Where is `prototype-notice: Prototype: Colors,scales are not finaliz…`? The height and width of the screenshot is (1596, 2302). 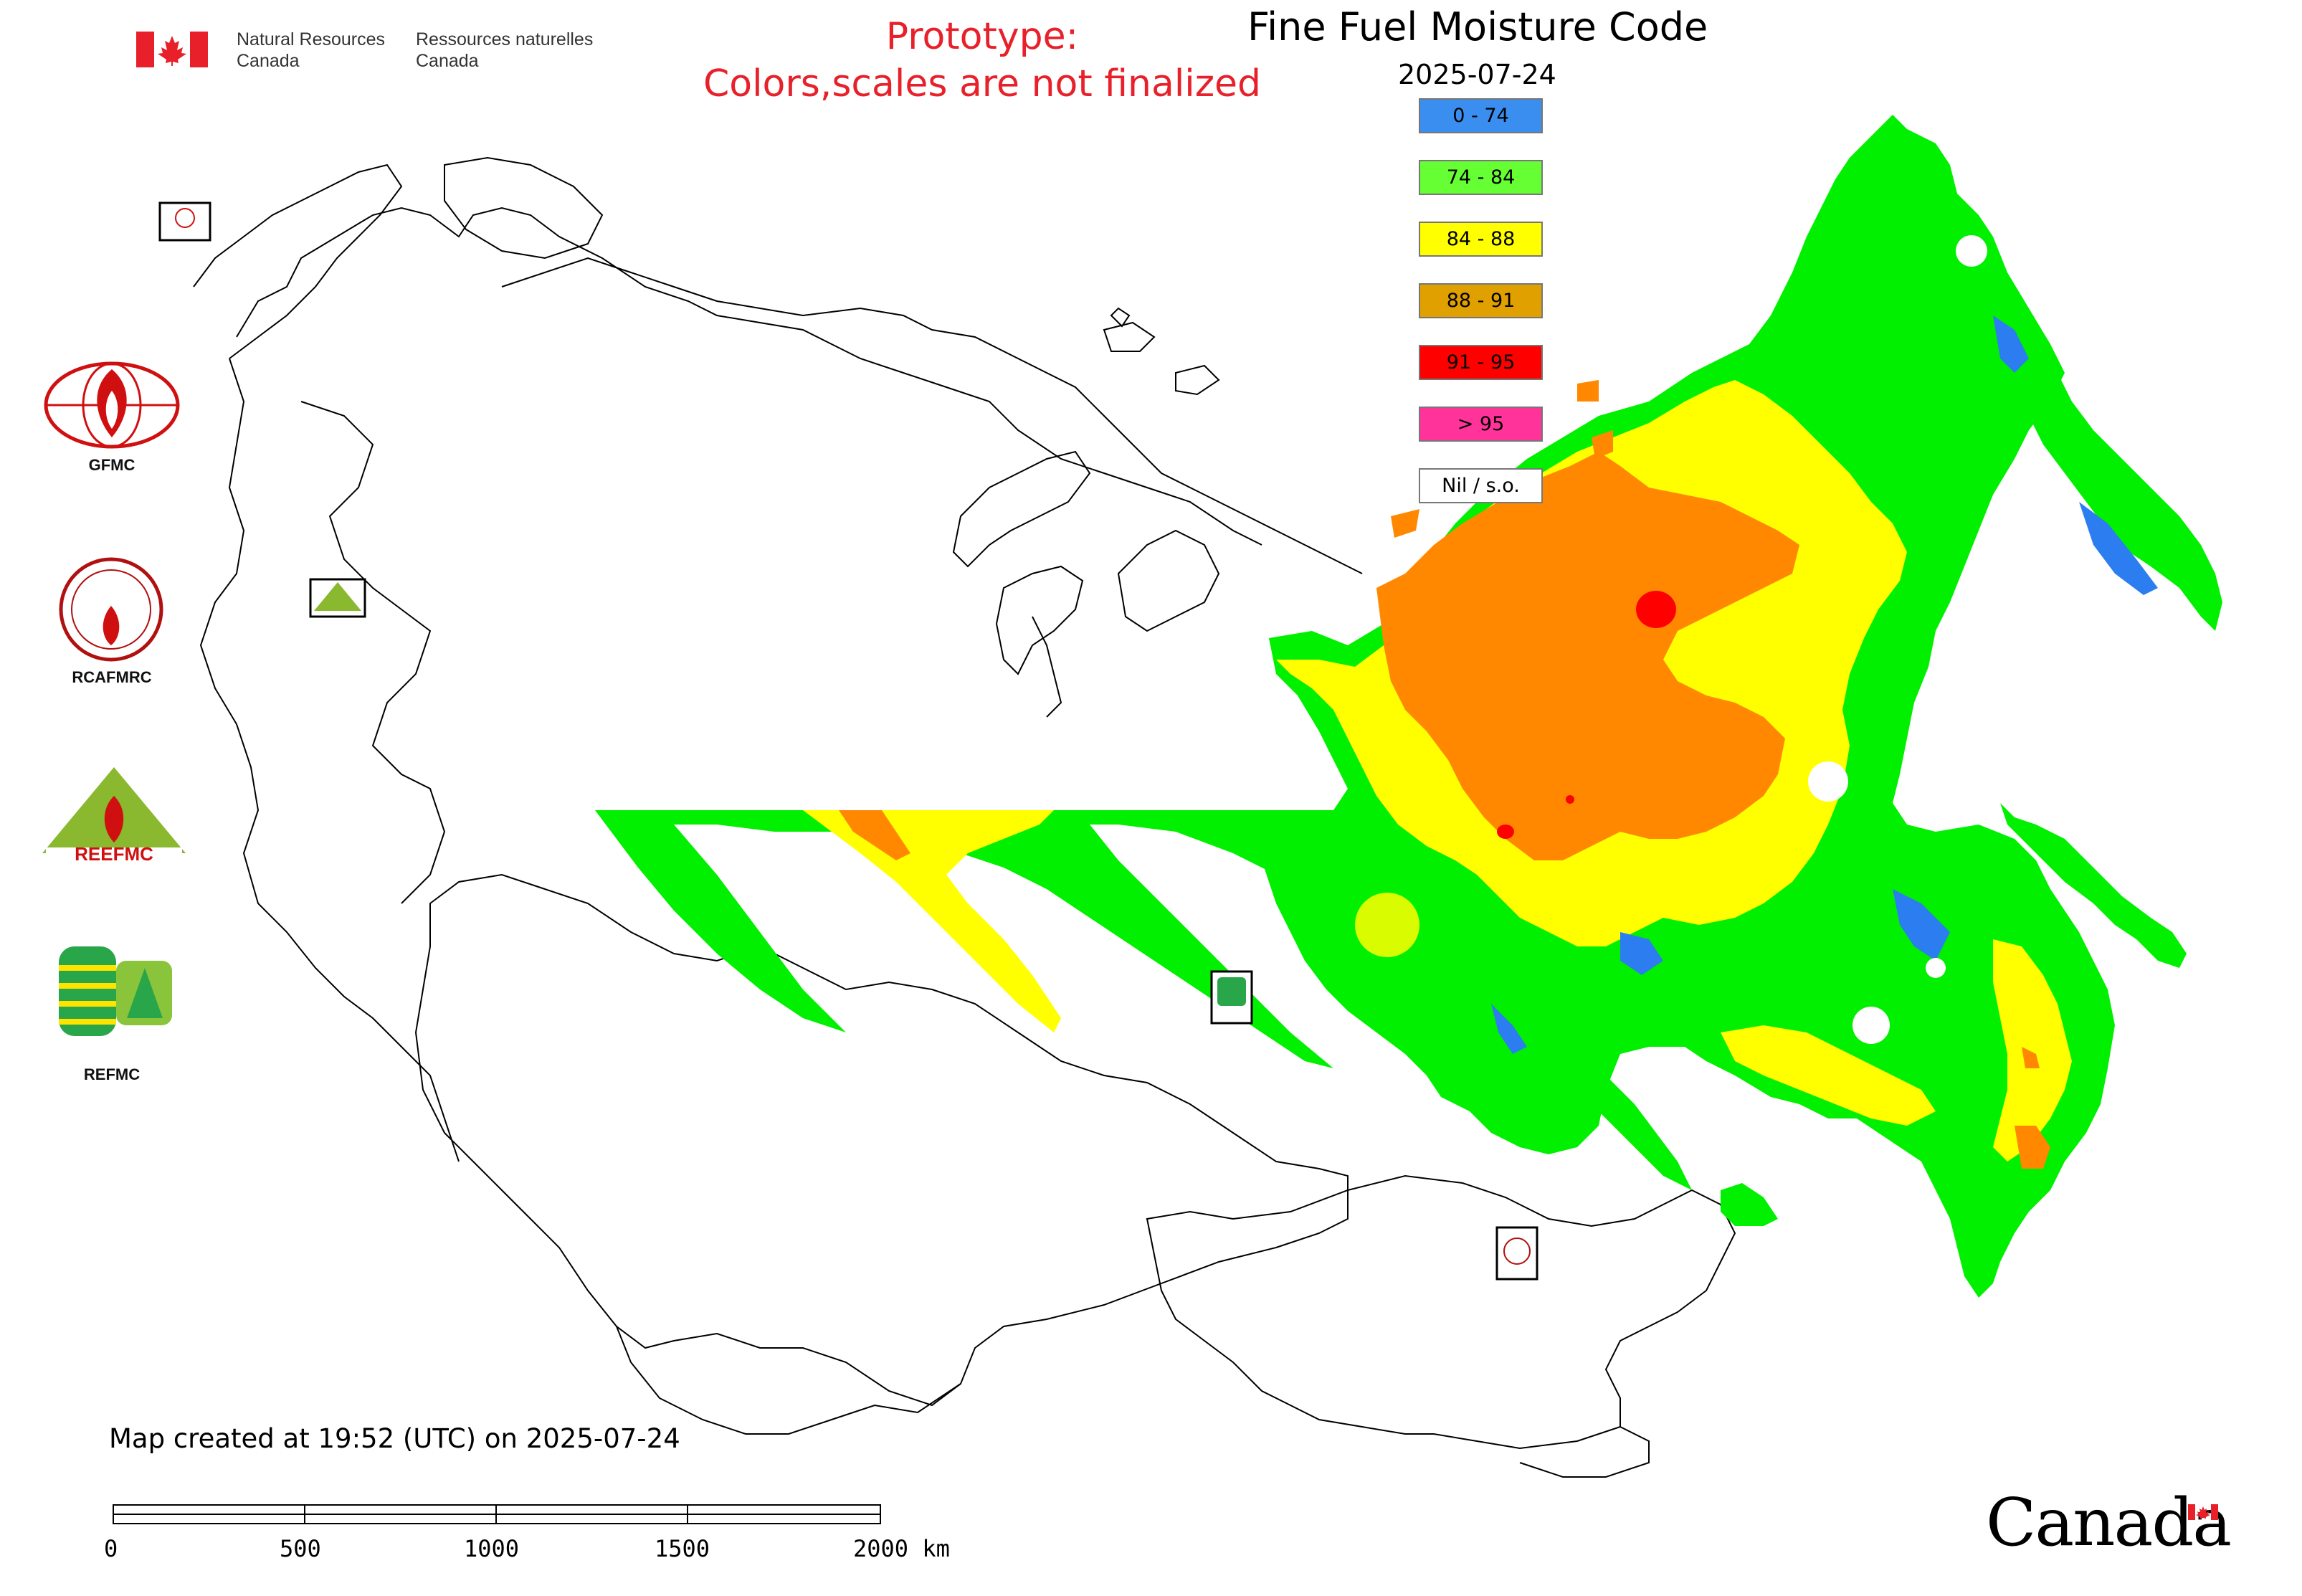 prototype-notice: Prototype: Colors,scales are not finaliz… is located at coordinates (982, 60).